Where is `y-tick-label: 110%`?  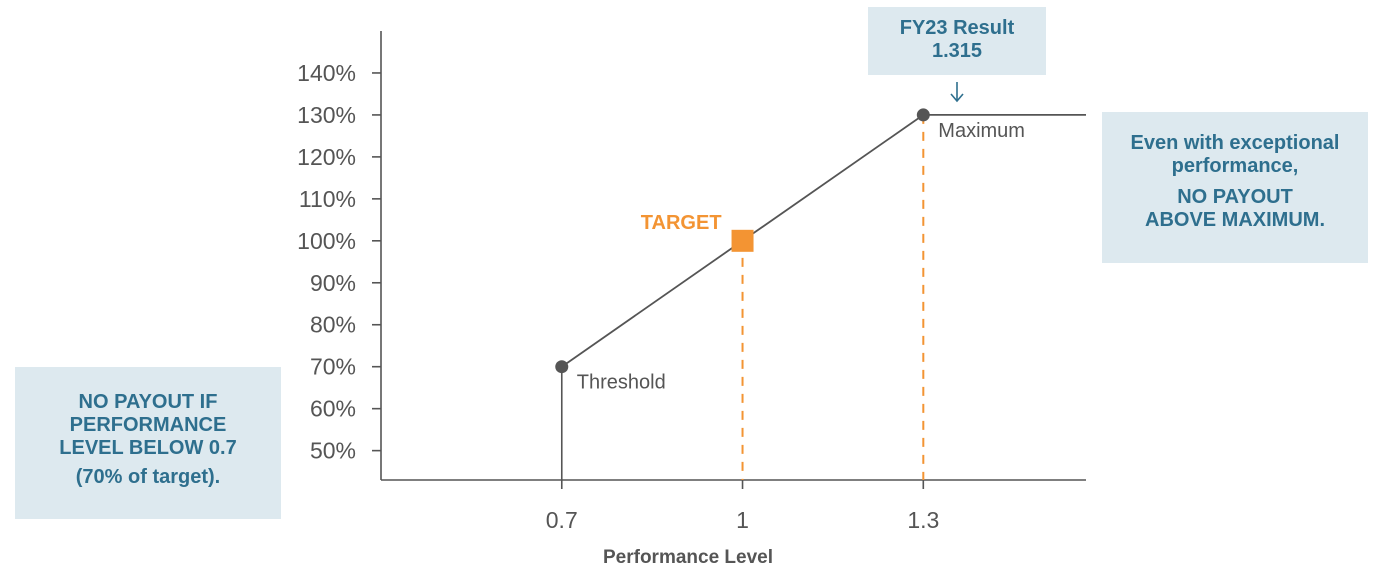
y-tick-label: 110% is located at coordinates (327, 199).